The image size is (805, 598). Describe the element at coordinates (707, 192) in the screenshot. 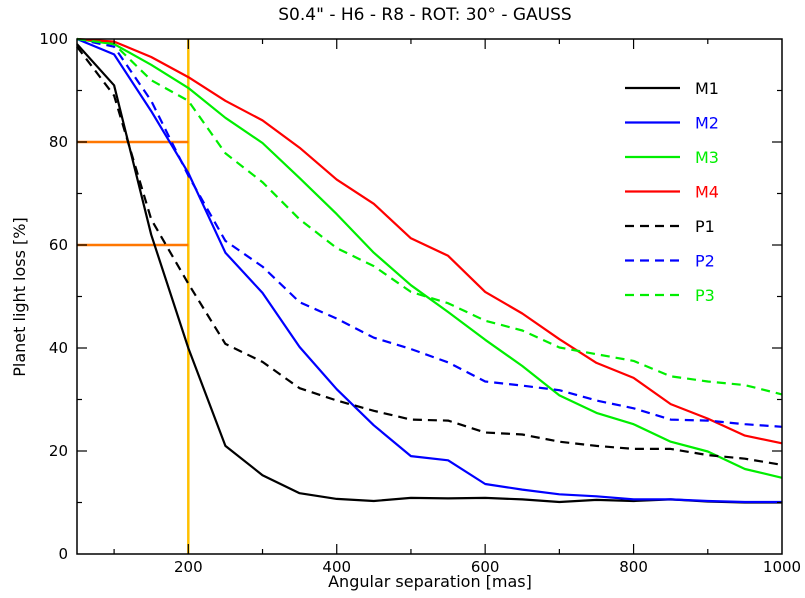

I see `legend-label-m4: M4` at that location.